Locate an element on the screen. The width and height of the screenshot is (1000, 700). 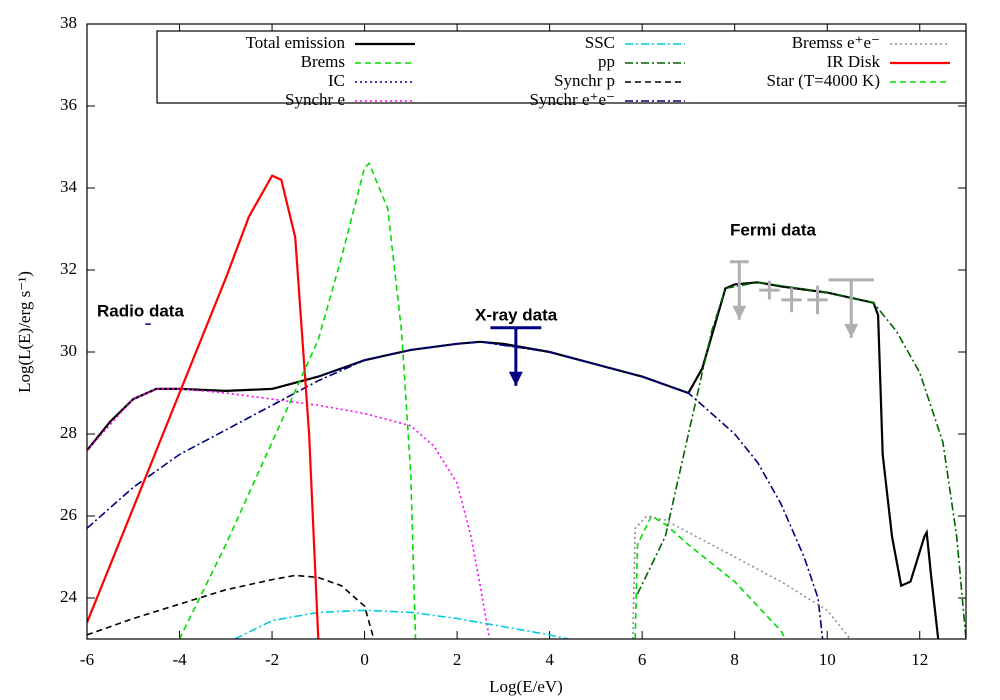
legend-label: Synchr e⁺e⁻ is located at coordinates (572, 99).